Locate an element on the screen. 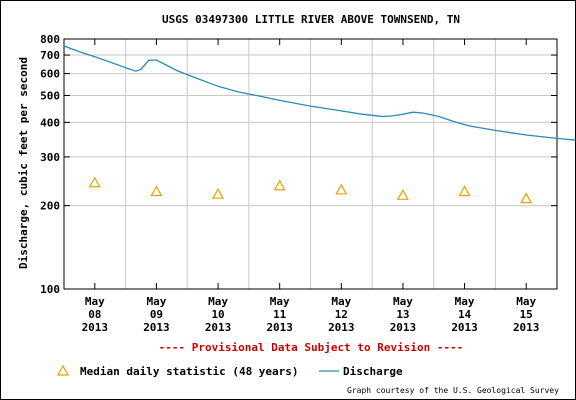 The height and width of the screenshot is (400, 576). legend-median-marker is located at coordinates (63, 370).